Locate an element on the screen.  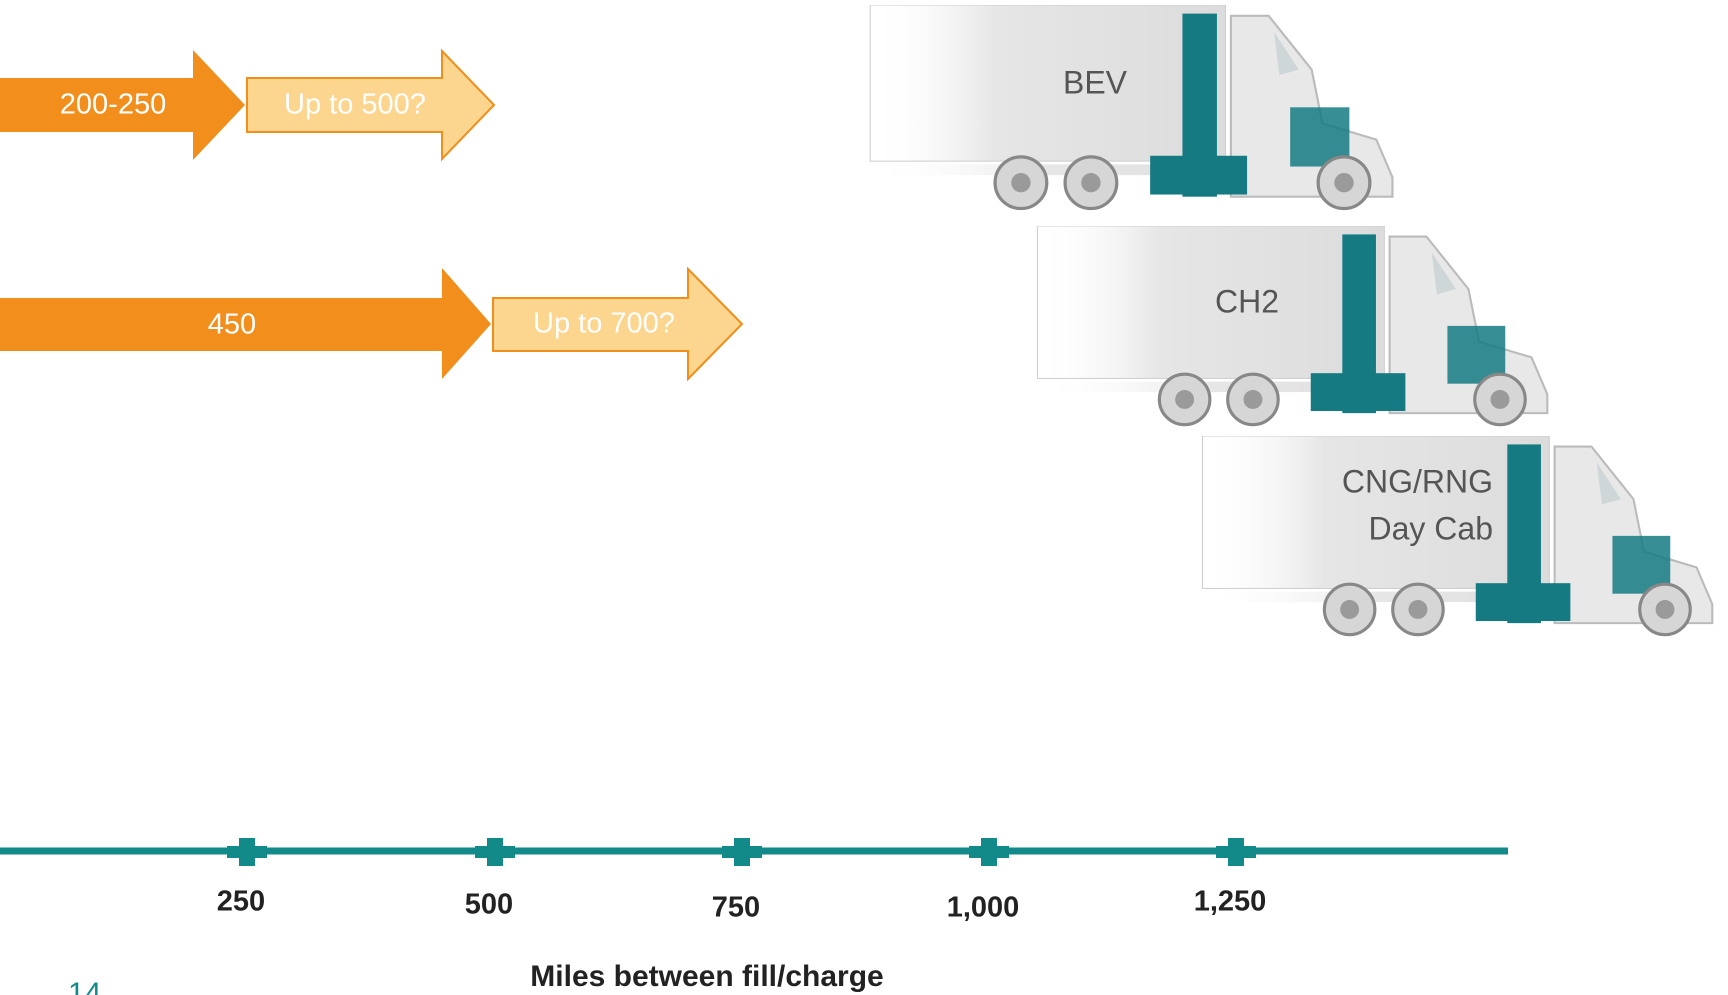
tick-label: 750 is located at coordinates (736, 908).